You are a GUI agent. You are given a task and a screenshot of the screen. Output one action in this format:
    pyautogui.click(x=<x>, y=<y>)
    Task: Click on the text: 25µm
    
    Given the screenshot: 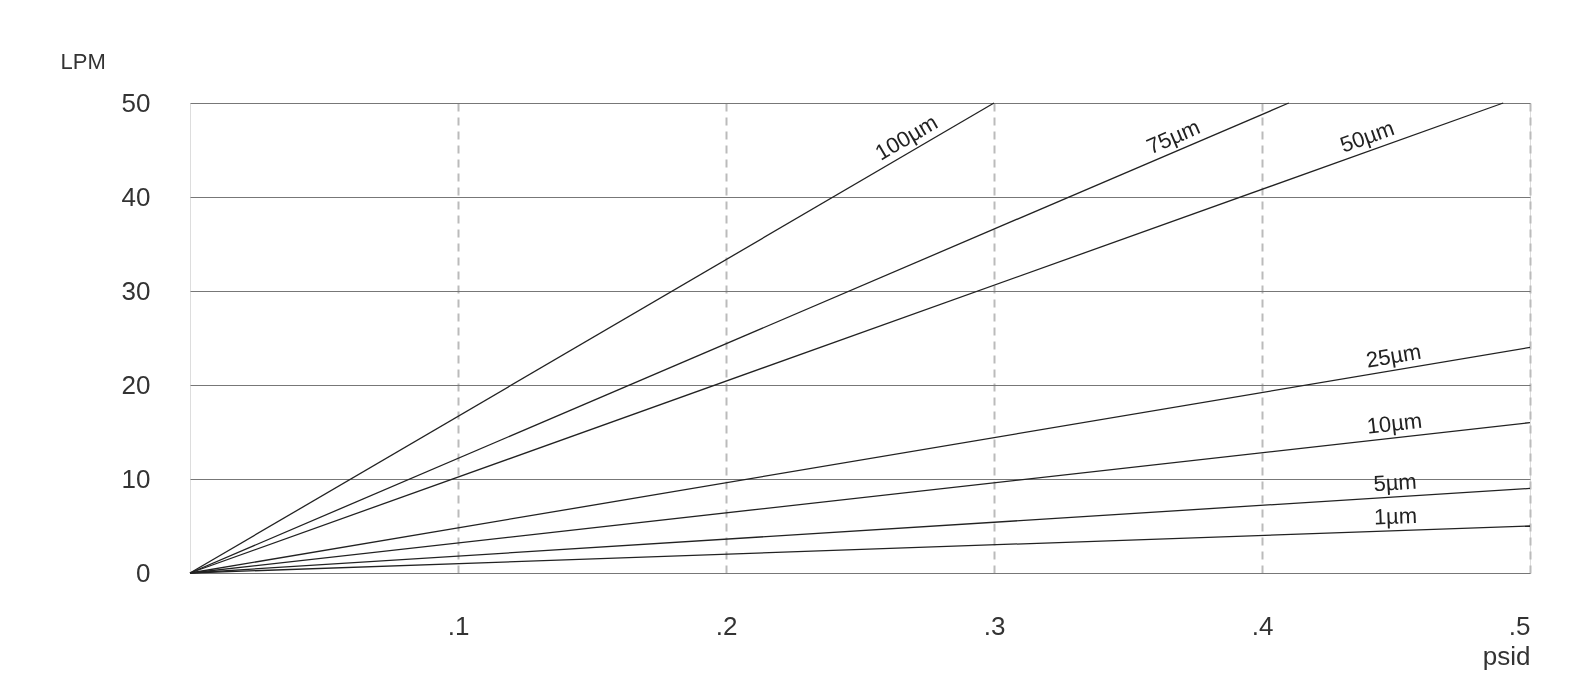 What is the action you would take?
    pyautogui.click(x=1394, y=355)
    